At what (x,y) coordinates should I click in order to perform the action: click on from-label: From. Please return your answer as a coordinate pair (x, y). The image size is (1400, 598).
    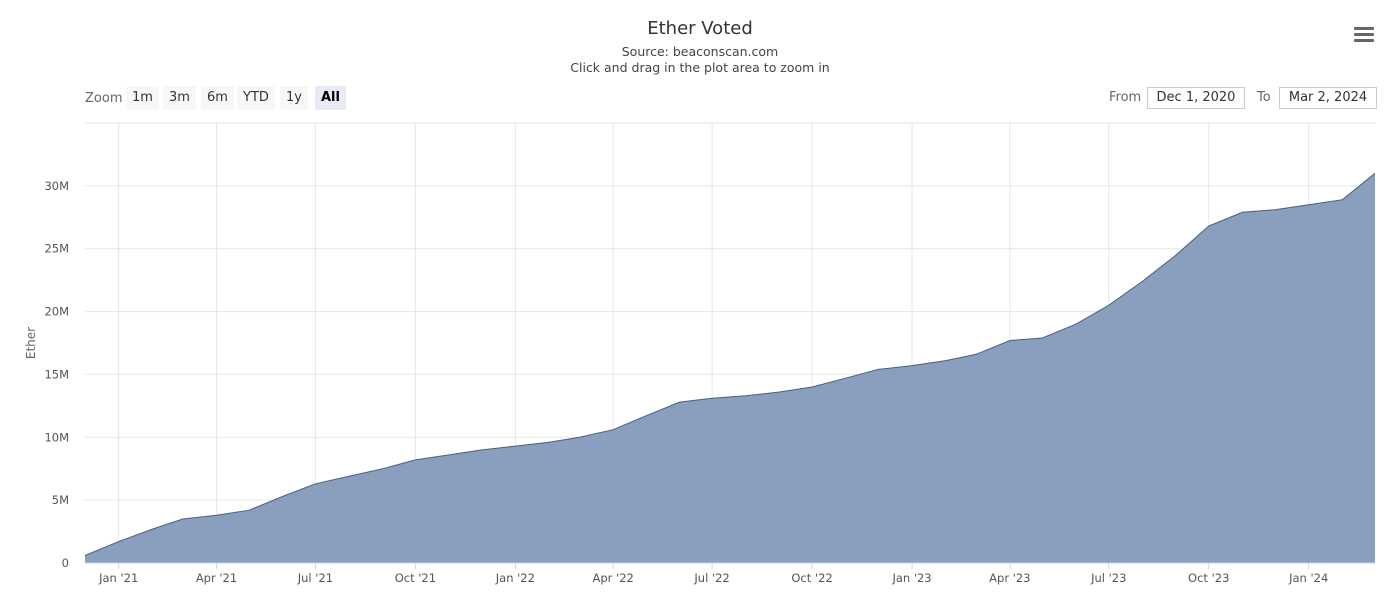
    Looking at the image, I should click on (1125, 97).